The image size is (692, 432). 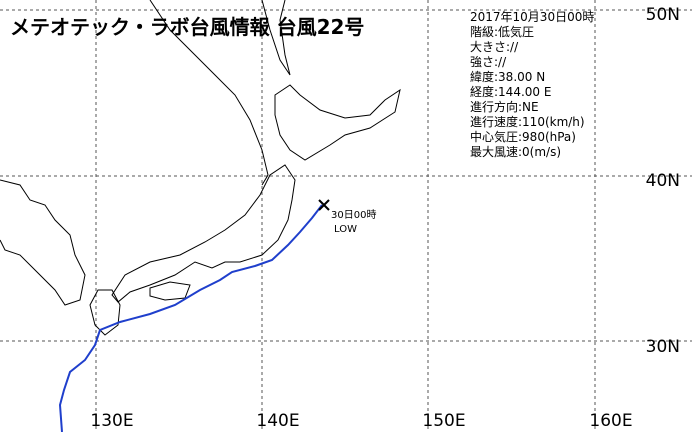 I want to click on asia-coast, so click(x=209, y=93).